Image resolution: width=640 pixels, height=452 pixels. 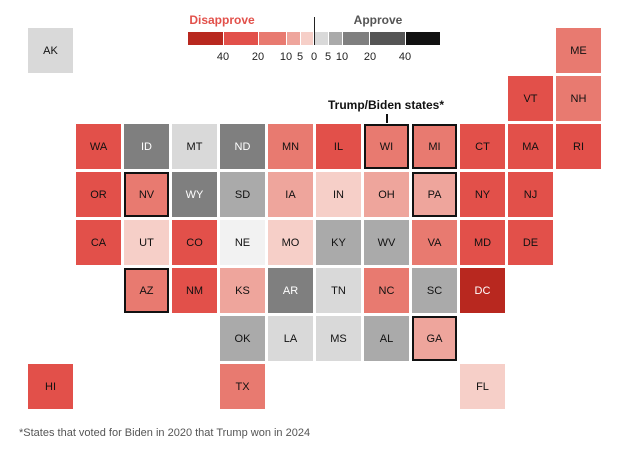 I want to click on state-tile-sd: SD, so click(x=242, y=194).